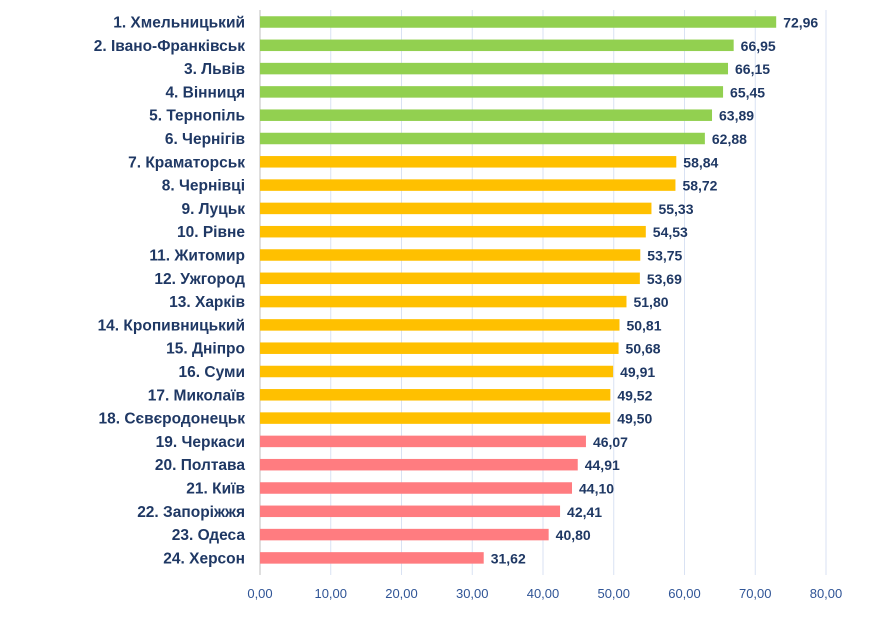 The width and height of the screenshot is (881, 623). What do you see at coordinates (699, 186) in the screenshot?
I see `value-label: 58,72` at bounding box center [699, 186].